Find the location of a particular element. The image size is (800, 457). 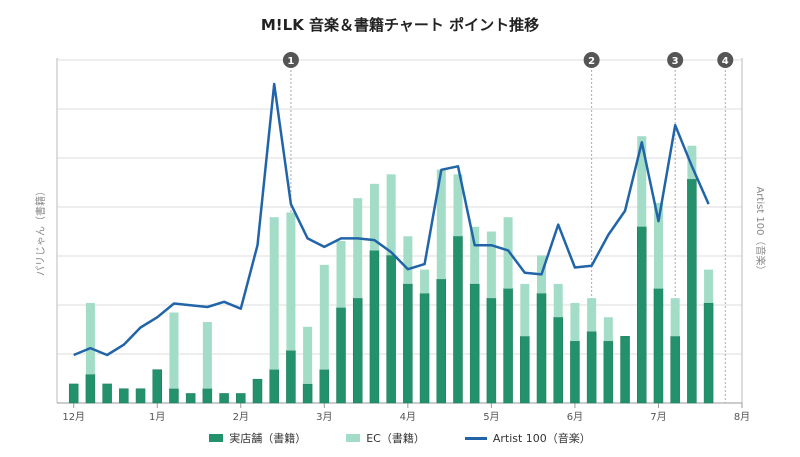

x-tick-label: 6月 is located at coordinates (575, 417).